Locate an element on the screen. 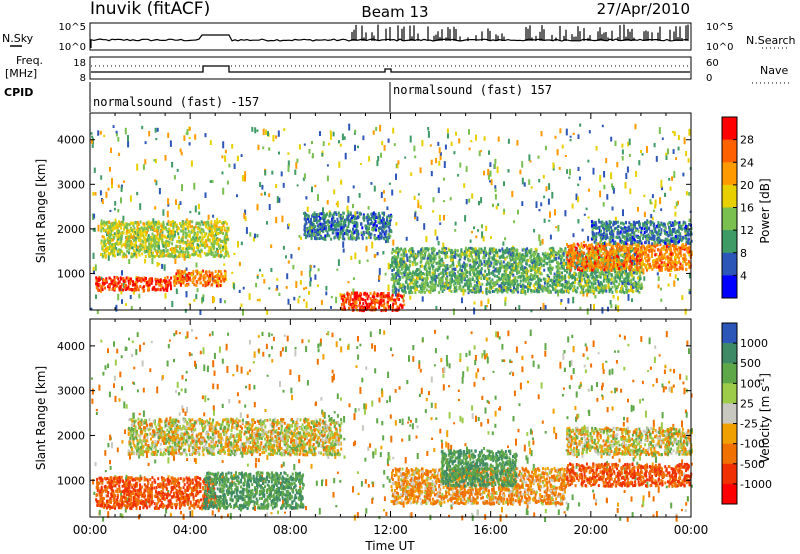  noise-right-tick-bottom: 10^0 is located at coordinates (719, 47).